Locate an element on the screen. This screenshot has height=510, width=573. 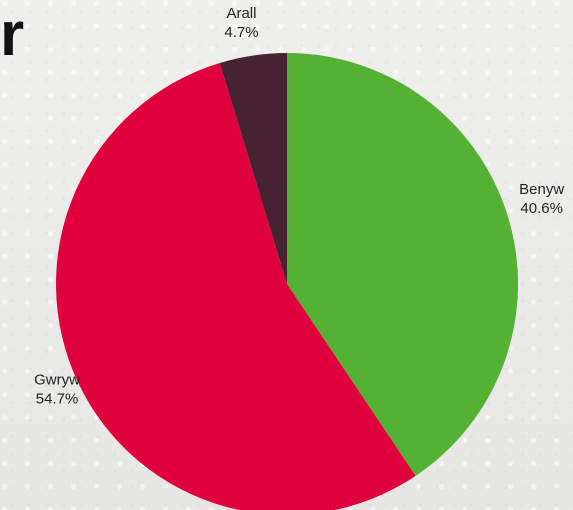
slice-value-arall: 4.7% is located at coordinates (241, 32).